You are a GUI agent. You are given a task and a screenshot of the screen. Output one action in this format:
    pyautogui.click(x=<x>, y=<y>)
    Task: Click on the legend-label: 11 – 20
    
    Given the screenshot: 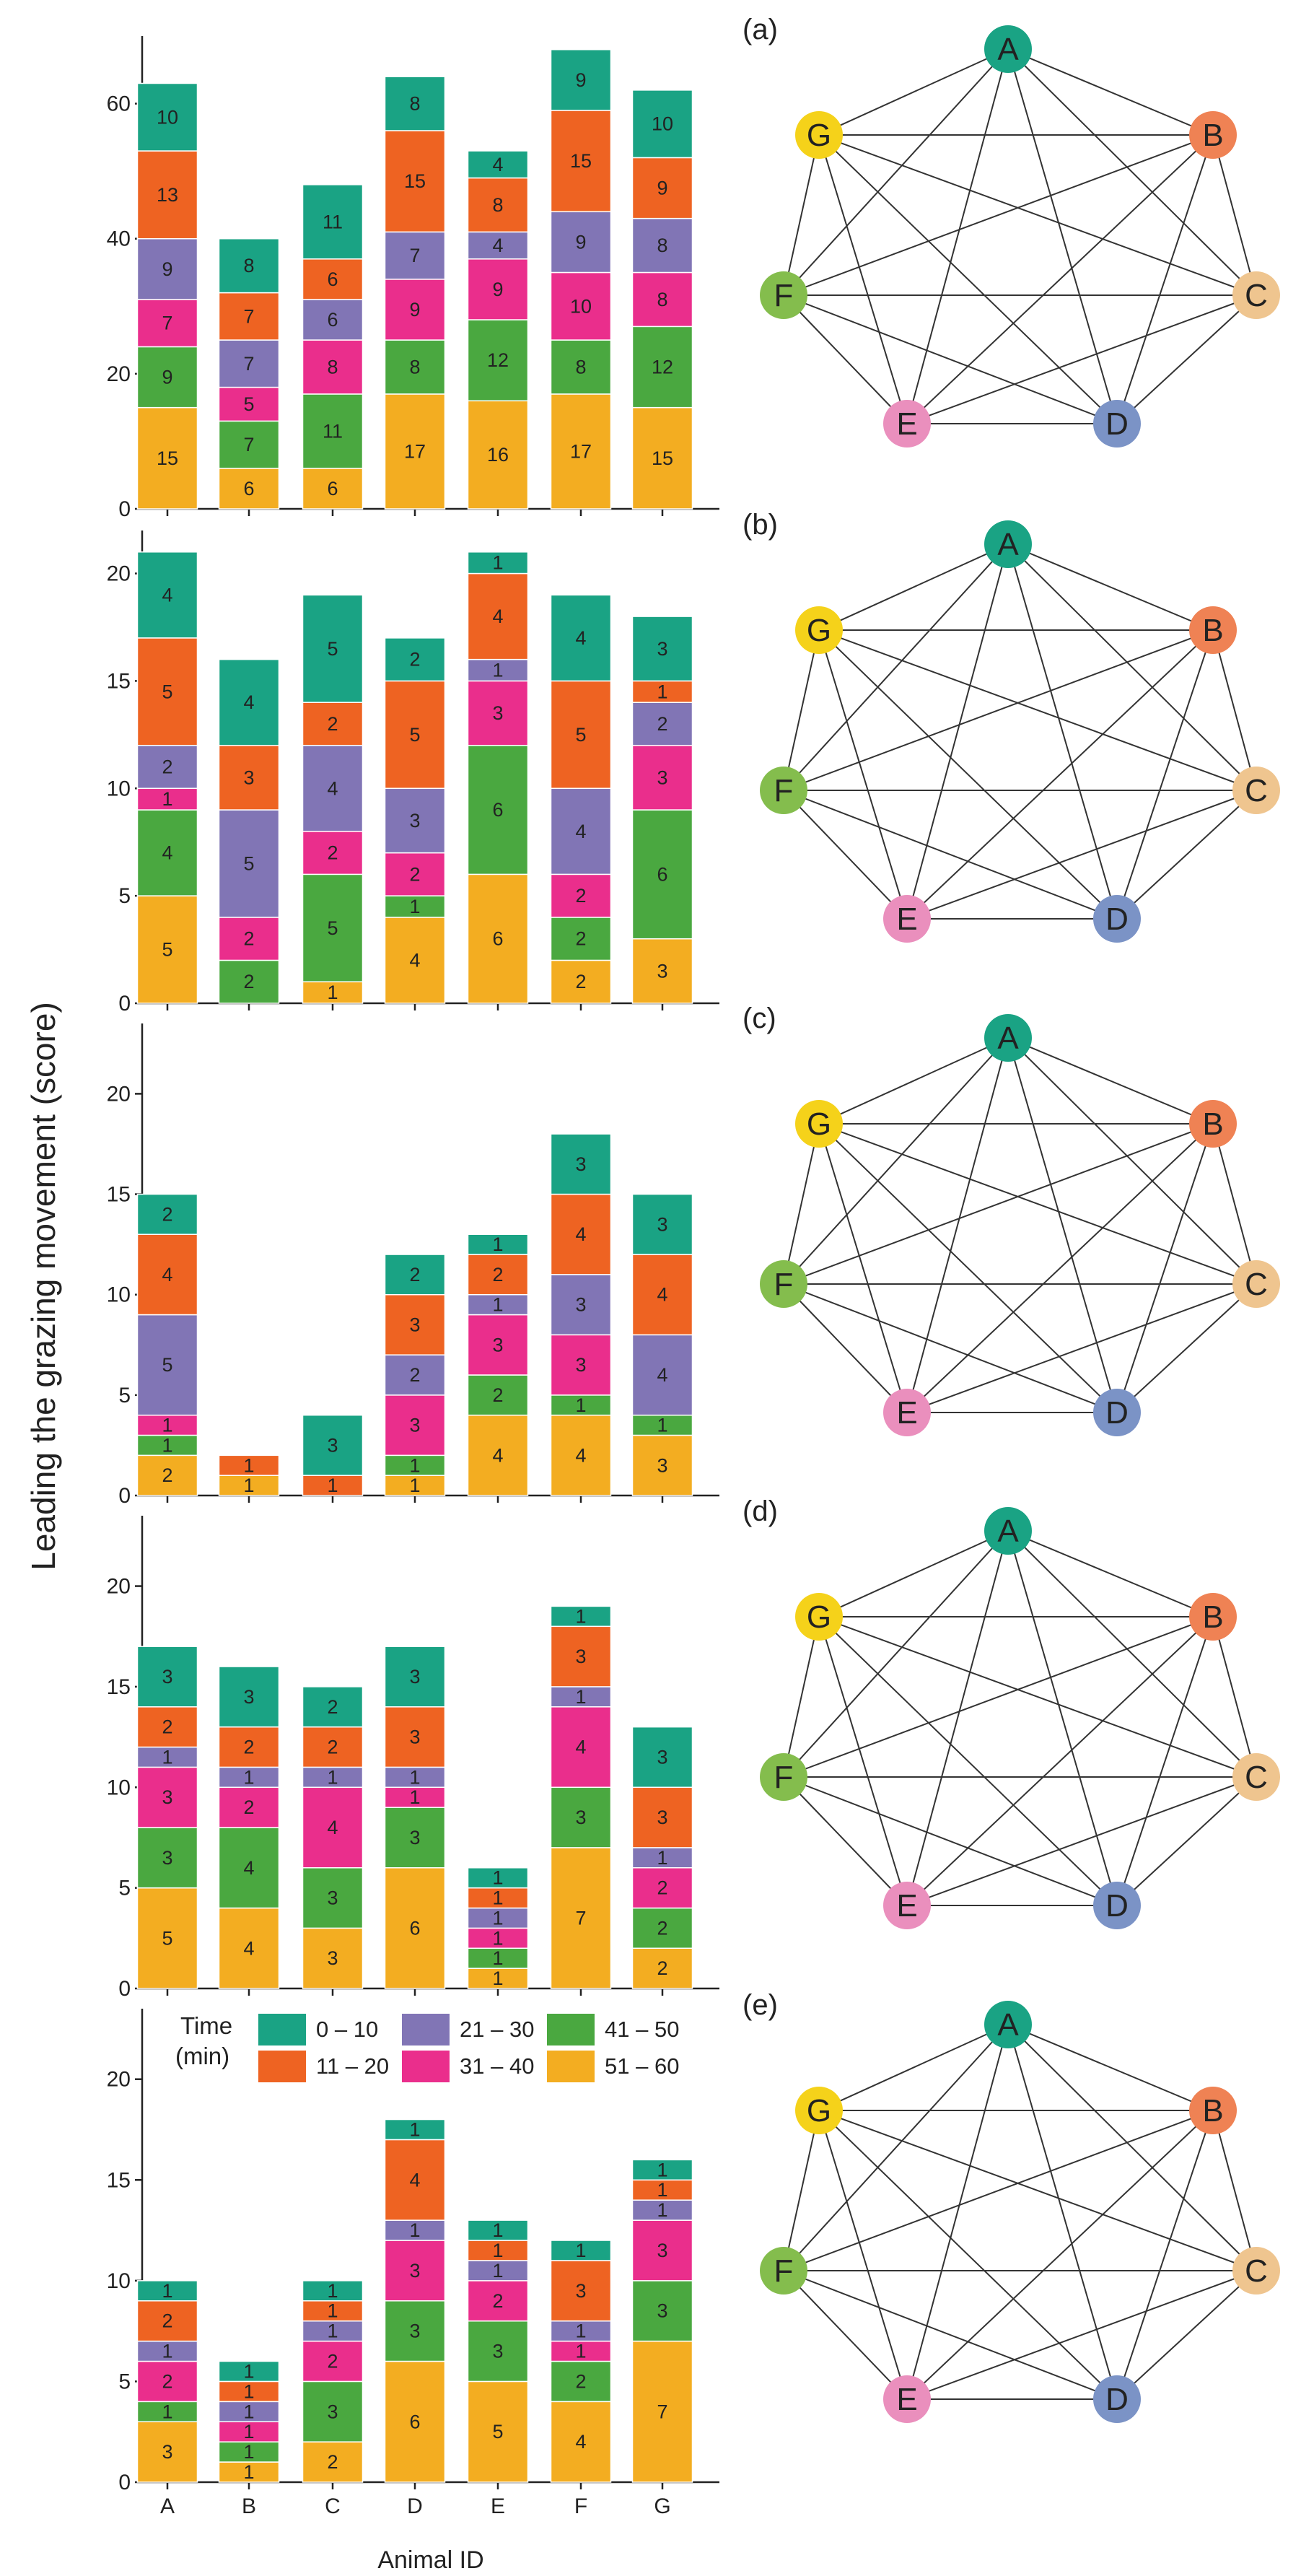 What is the action you would take?
    pyautogui.click(x=352, y=2066)
    